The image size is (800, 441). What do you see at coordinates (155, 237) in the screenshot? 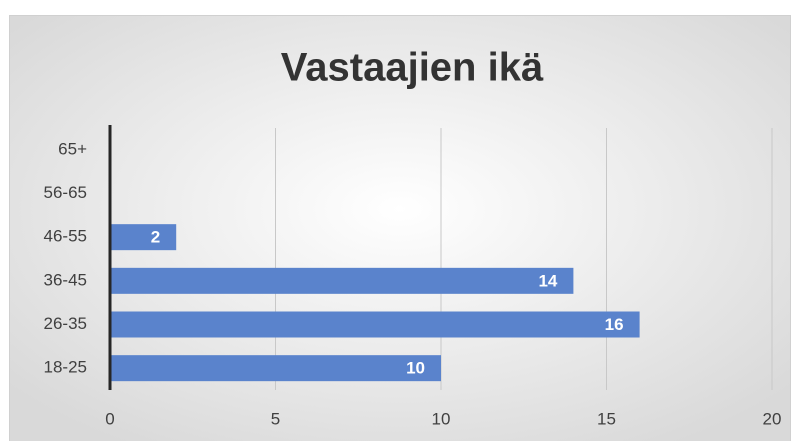
I see `data-label: 2` at bounding box center [155, 237].